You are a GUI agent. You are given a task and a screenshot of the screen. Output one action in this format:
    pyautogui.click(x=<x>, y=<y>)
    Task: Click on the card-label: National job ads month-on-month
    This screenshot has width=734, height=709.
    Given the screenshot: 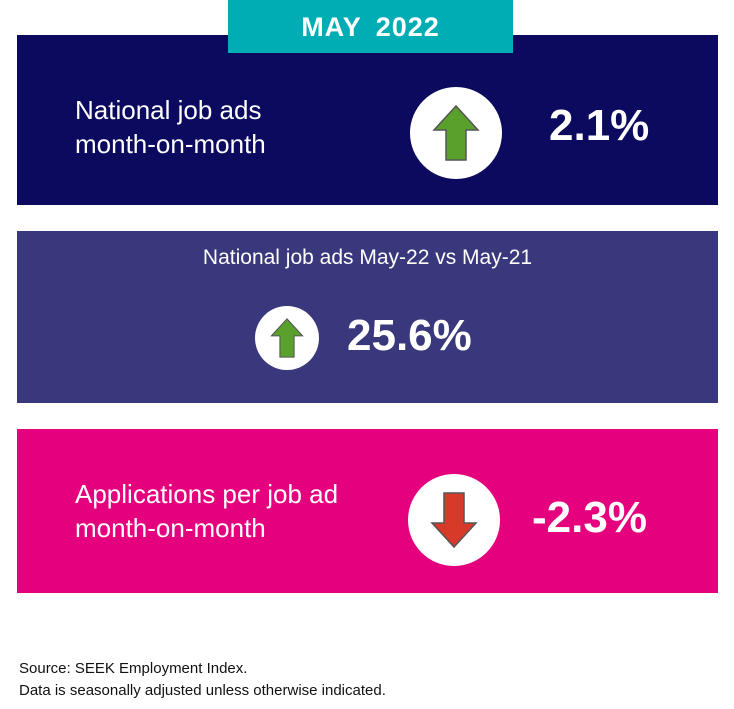 What is the action you would take?
    pyautogui.click(x=170, y=127)
    